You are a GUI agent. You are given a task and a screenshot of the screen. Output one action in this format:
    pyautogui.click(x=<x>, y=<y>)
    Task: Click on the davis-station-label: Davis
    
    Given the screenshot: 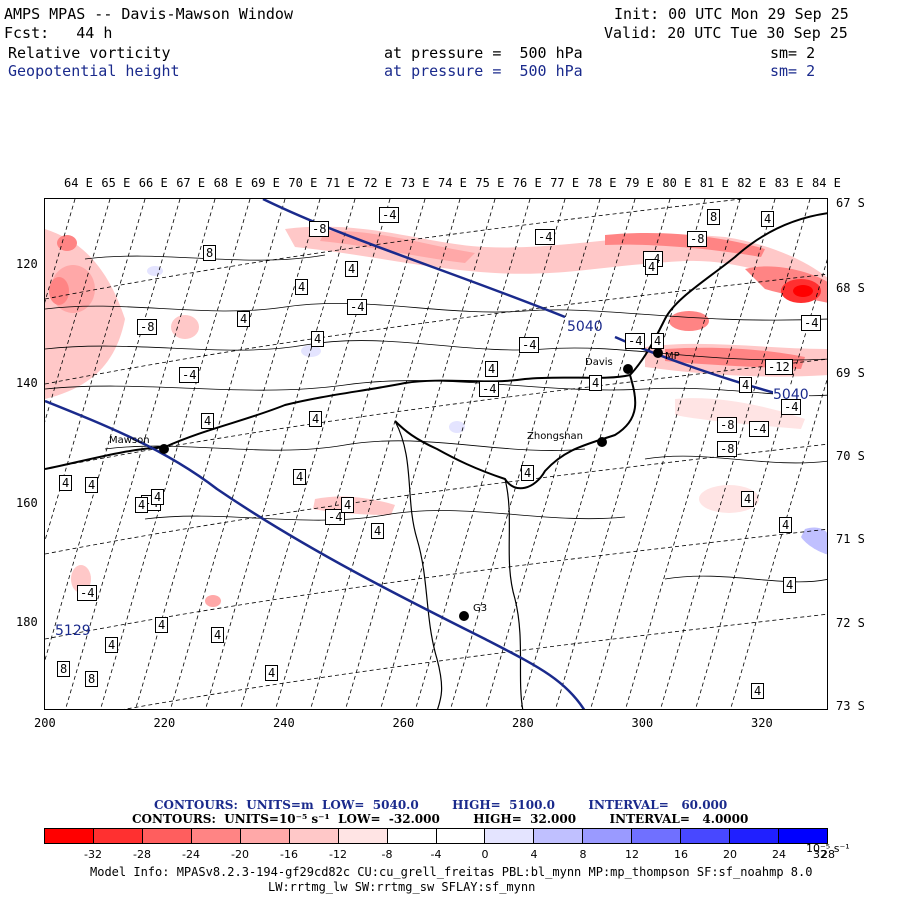 What is the action you would take?
    pyautogui.click(x=599, y=362)
    